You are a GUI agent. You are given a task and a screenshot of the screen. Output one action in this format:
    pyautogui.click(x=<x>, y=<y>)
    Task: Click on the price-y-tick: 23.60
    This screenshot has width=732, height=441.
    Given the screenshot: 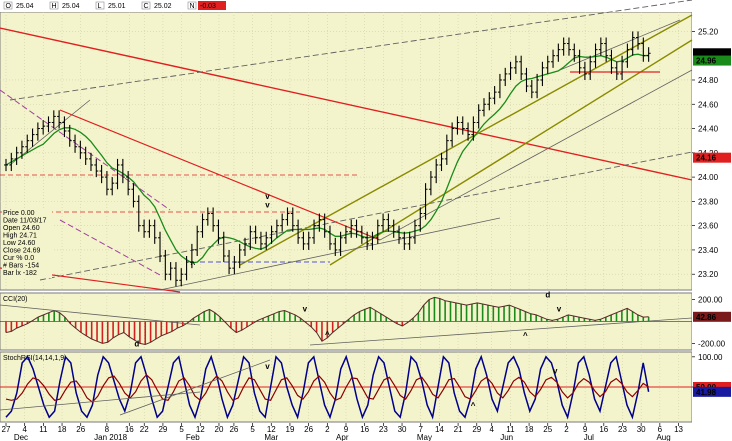 What is the action you would take?
    pyautogui.click(x=708, y=226)
    